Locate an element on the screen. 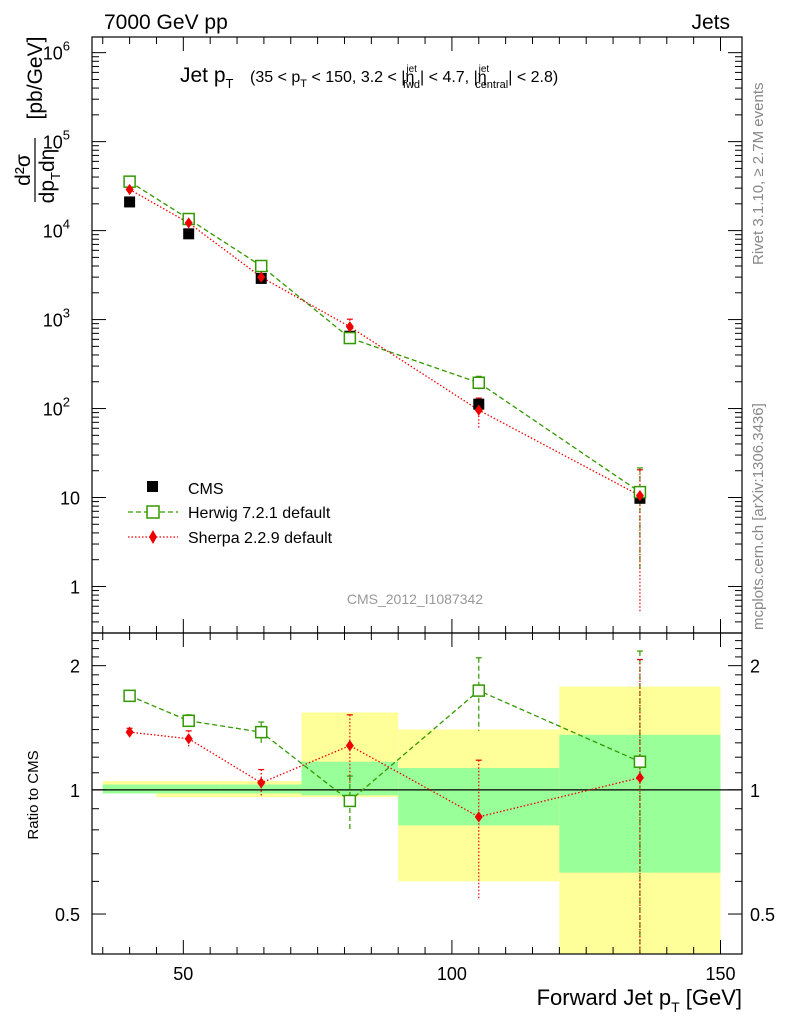  title-fwd-sub: fwd is located at coordinates (411, 85).